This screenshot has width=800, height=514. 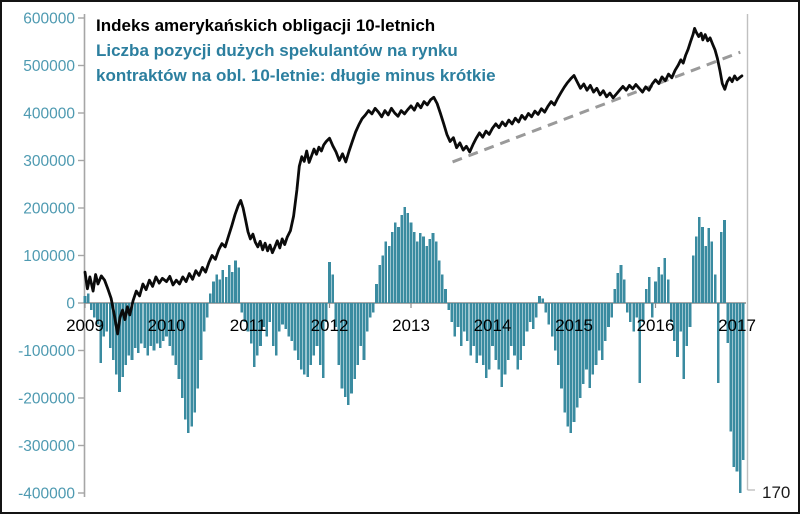 What do you see at coordinates (49, 114) in the screenshot?
I see `y-axis-tick-label: 400000` at bounding box center [49, 114].